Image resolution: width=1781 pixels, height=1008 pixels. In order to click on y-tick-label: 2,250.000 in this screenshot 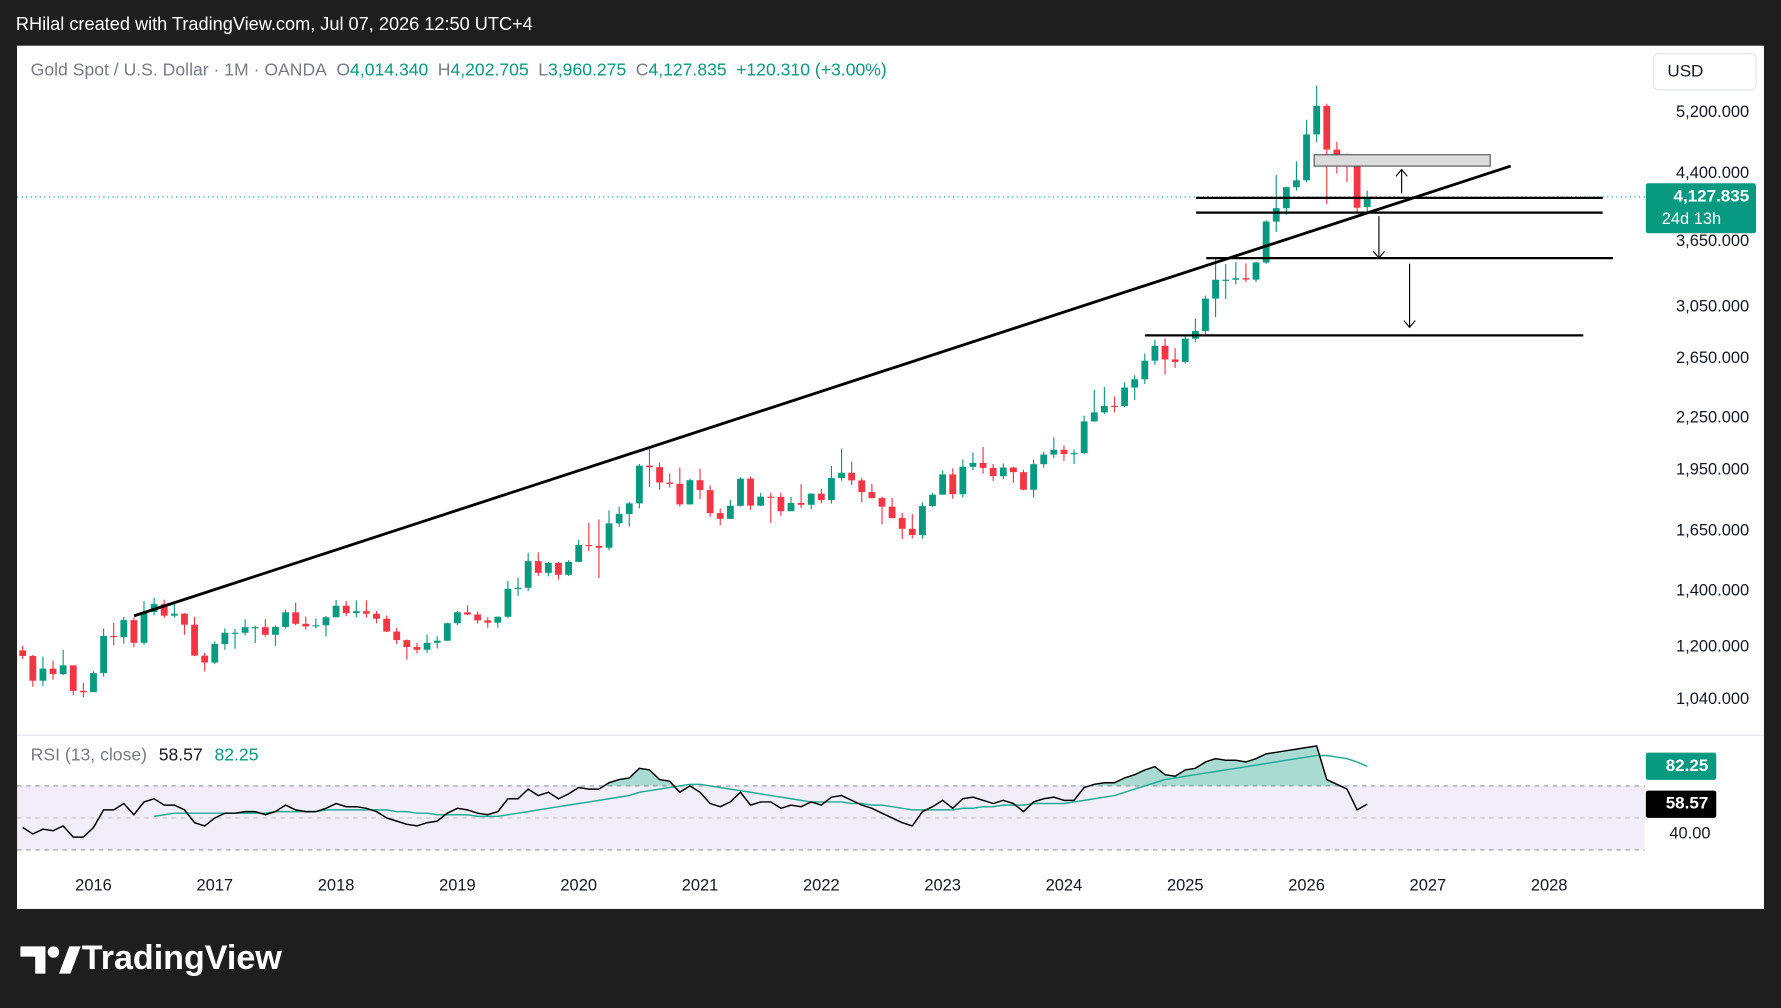, I will do `click(1712, 417)`.